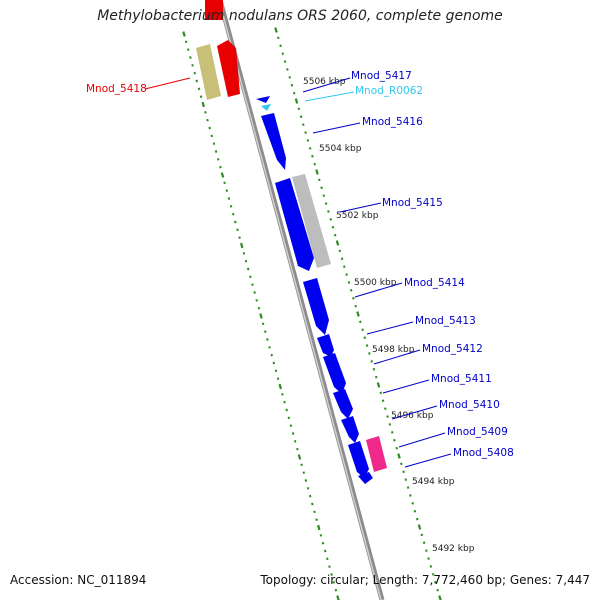  Describe the element at coordinates (357, 216) in the screenshot. I see `scale-label: 5502 kbp` at that location.